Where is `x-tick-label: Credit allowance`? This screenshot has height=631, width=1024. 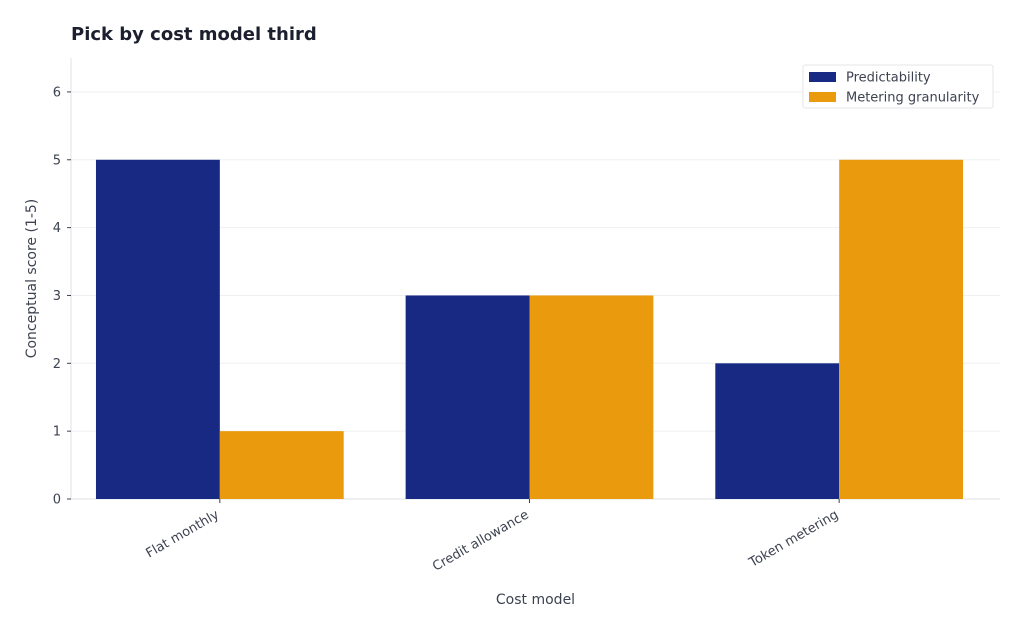 x-tick-label: Credit allowance is located at coordinates (480, 540).